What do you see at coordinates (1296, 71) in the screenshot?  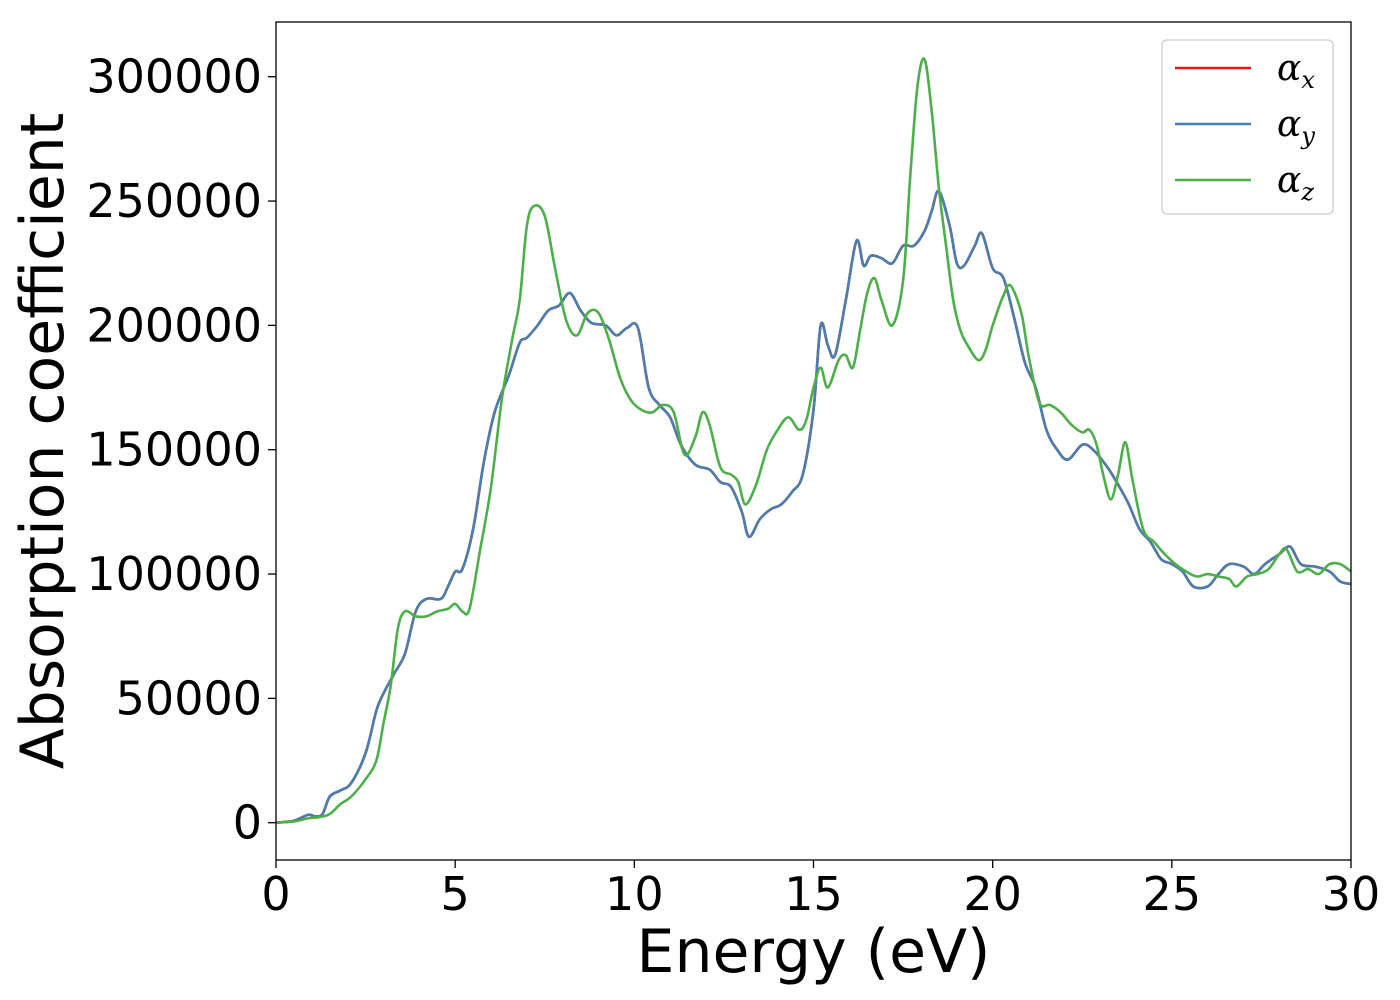 I see `legend-label-x: αx` at bounding box center [1296, 71].